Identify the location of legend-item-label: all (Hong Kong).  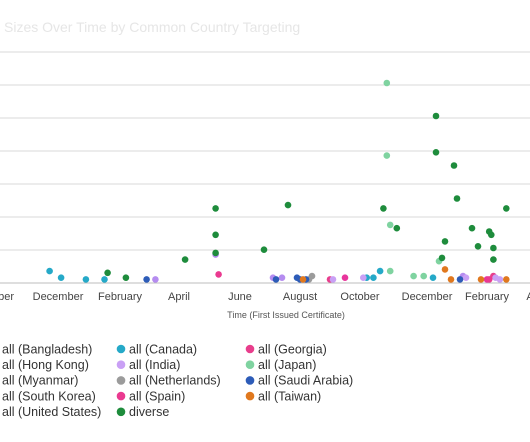
(45, 365).